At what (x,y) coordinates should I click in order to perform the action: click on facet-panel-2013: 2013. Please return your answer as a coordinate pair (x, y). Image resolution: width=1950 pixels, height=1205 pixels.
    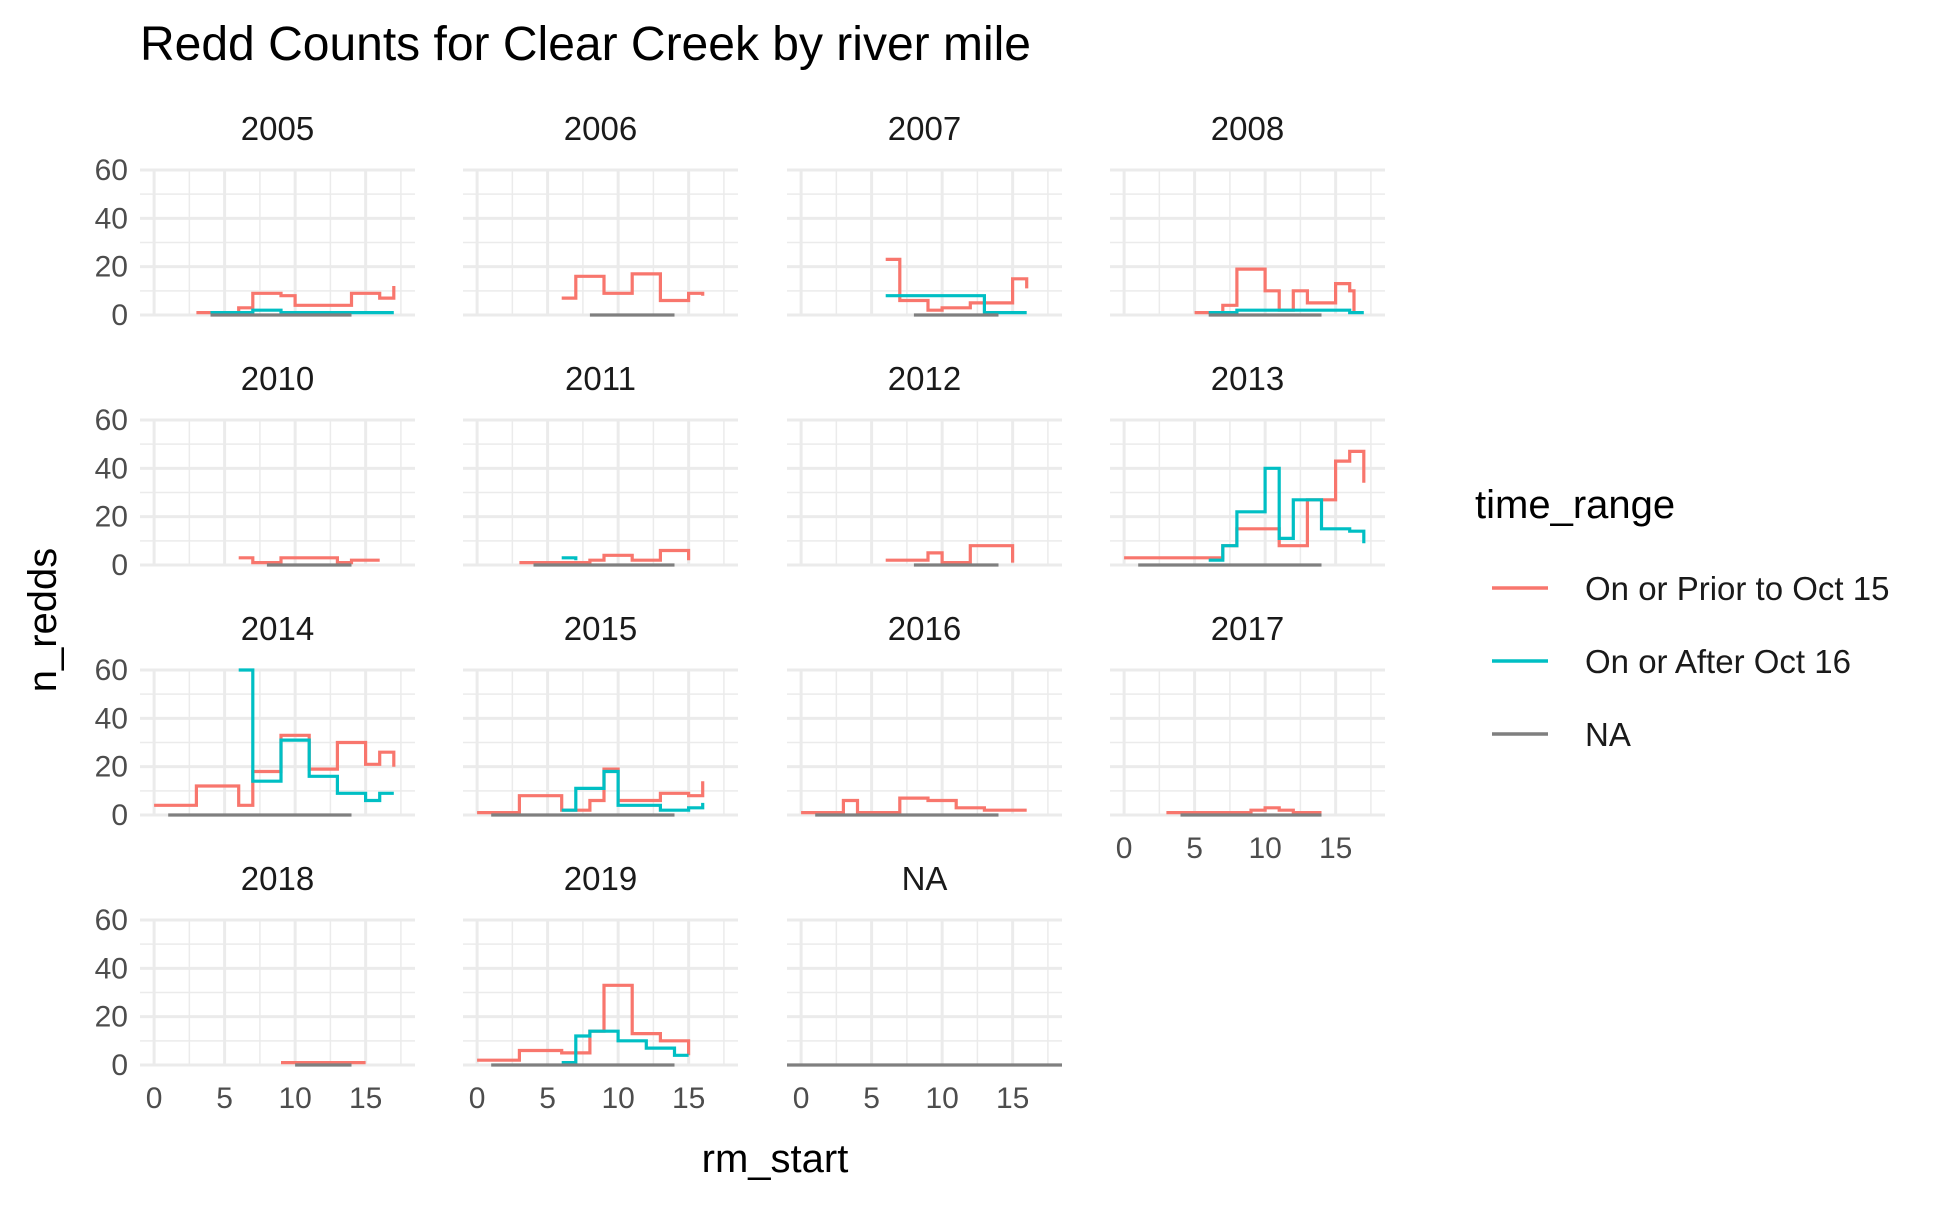
    Looking at the image, I should click on (1247, 463).